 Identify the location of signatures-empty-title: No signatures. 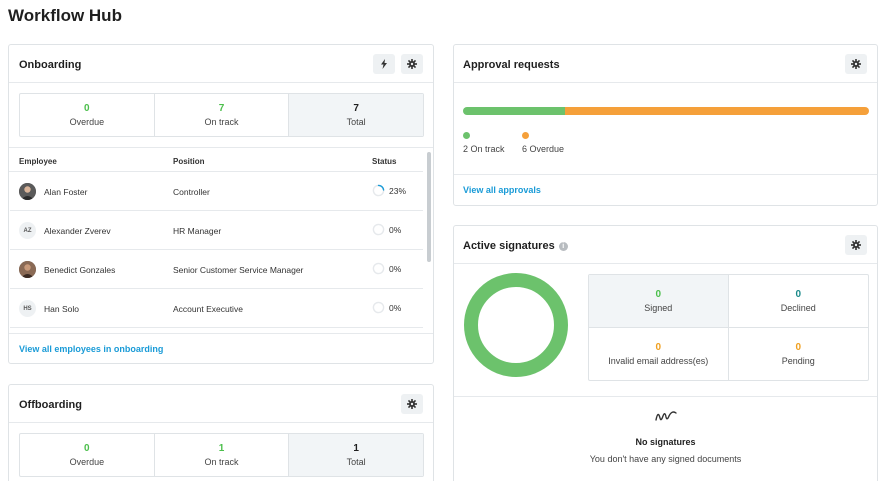
(665, 442).